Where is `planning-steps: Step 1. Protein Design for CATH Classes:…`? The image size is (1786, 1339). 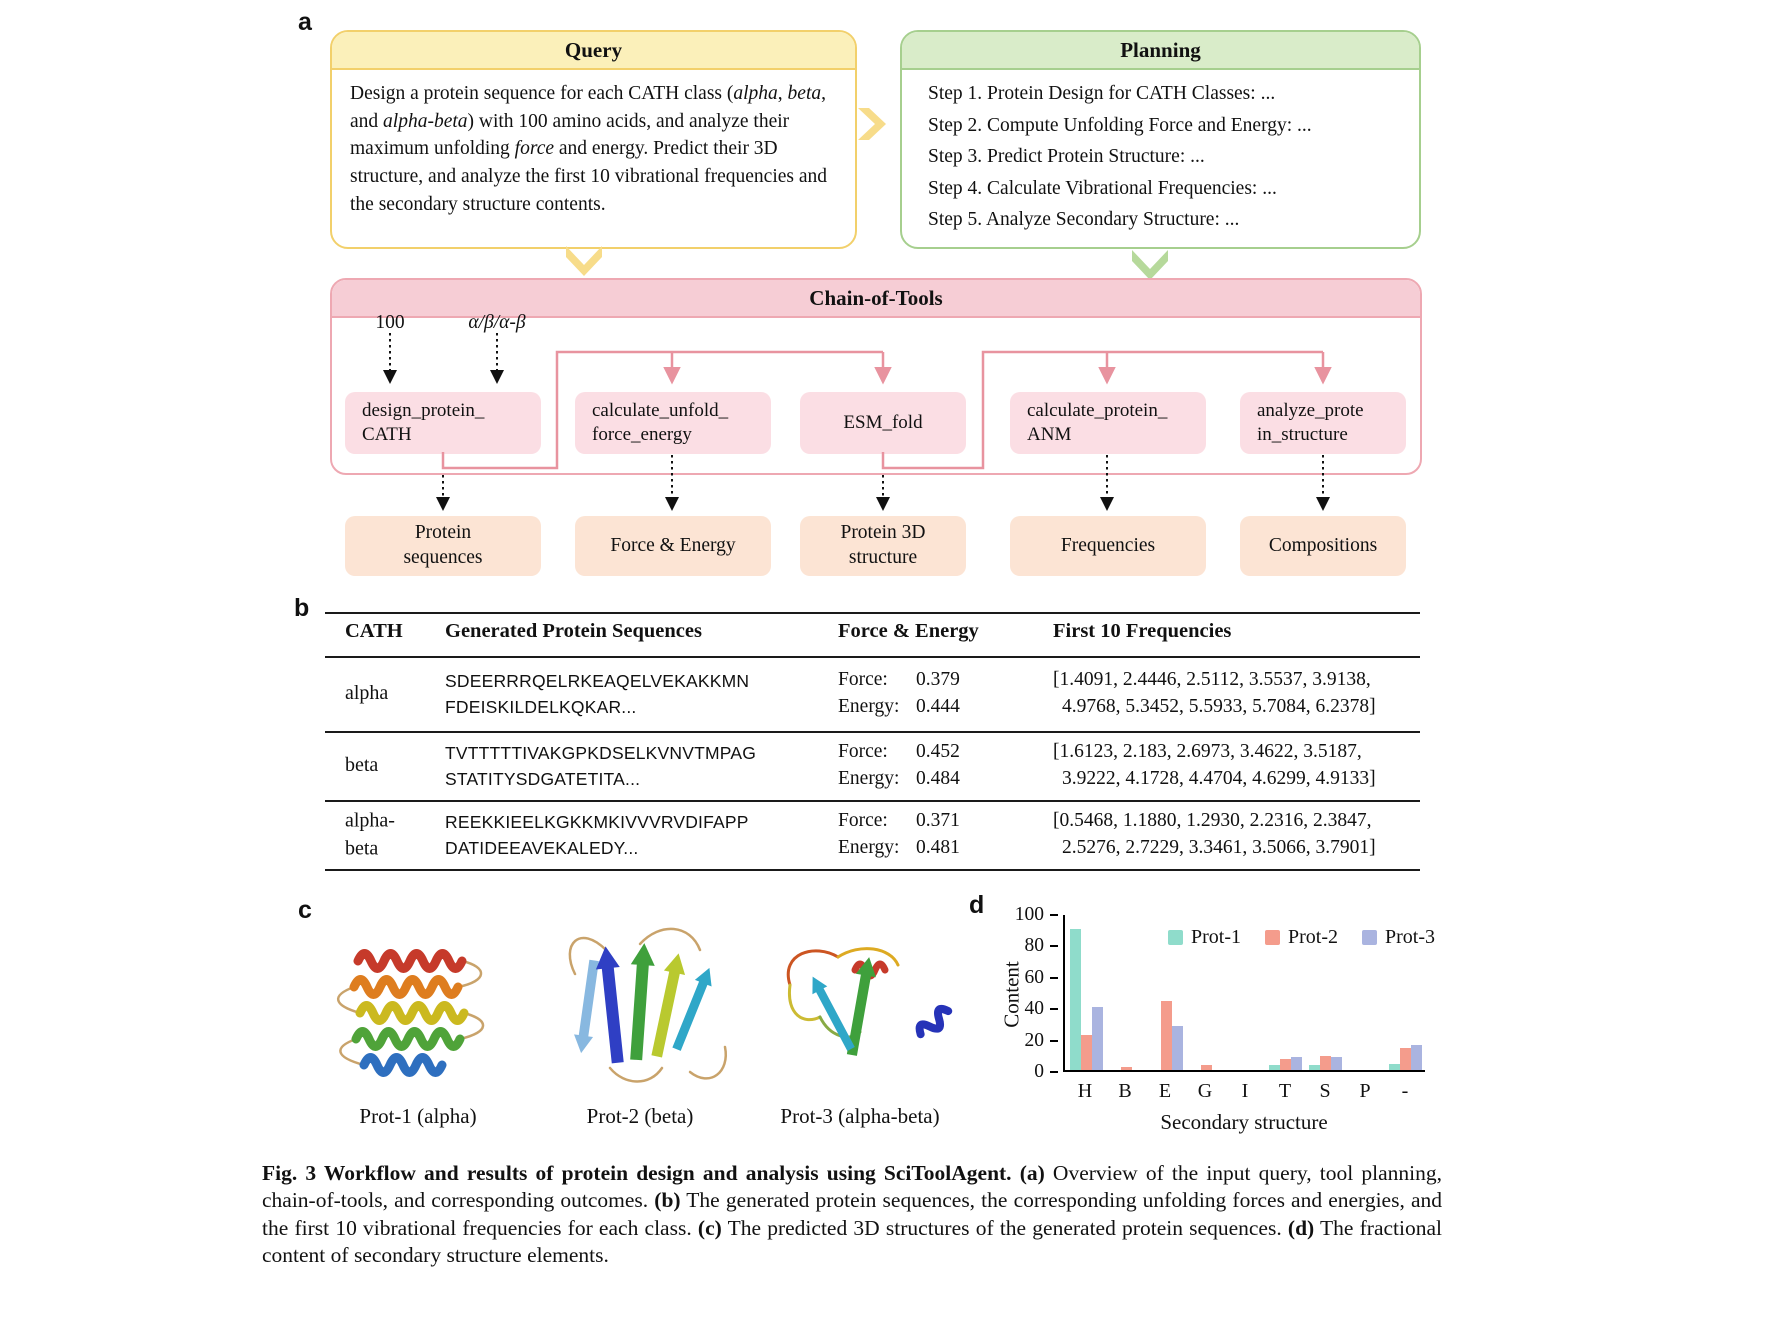 planning-steps: Step 1. Protein Design for CATH Classes:… is located at coordinates (1160, 158).